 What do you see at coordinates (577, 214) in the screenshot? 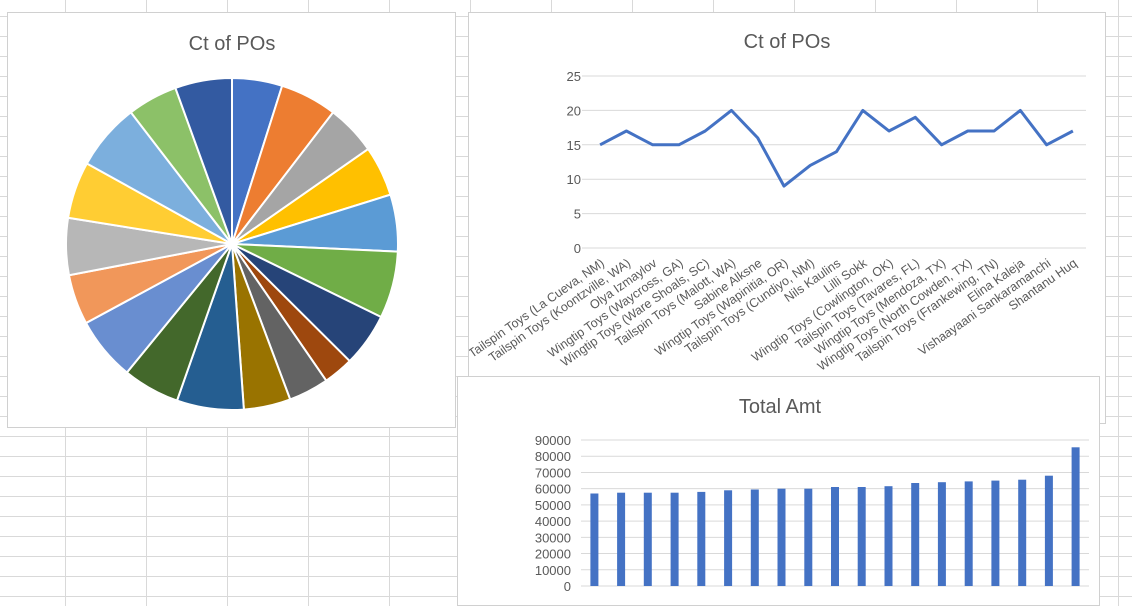
I see `line-y-tick-label: 5` at bounding box center [577, 214].